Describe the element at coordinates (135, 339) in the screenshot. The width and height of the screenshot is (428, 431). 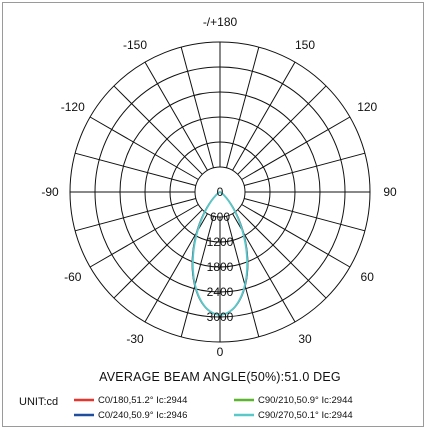
I see `angle-label-left: -30` at that location.